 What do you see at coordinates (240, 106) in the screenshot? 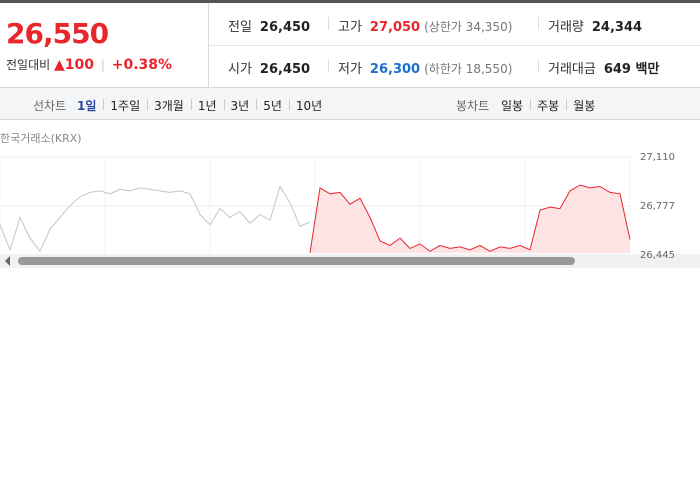
I see `period-tab: 3년` at bounding box center [240, 106].